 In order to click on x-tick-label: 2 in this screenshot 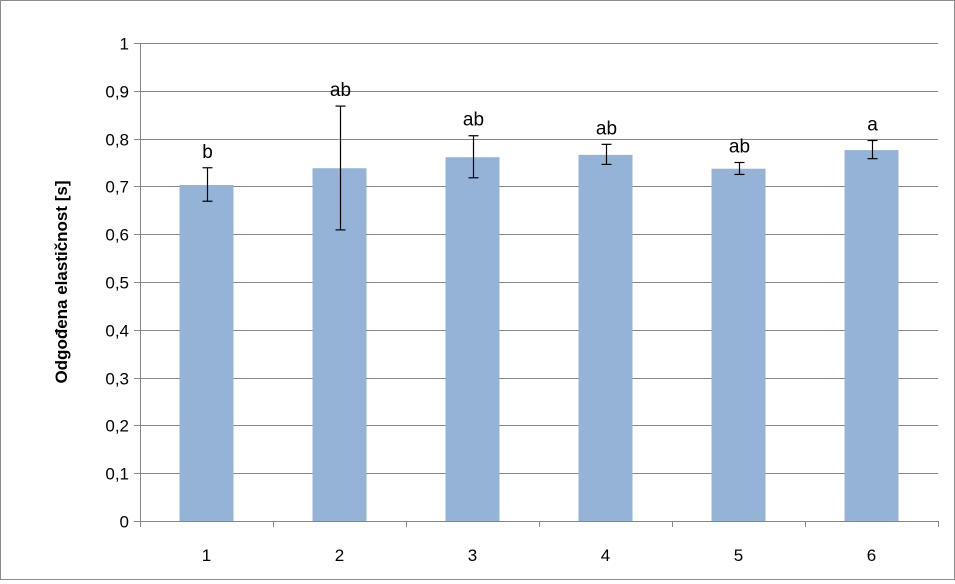, I will do `click(339, 555)`.